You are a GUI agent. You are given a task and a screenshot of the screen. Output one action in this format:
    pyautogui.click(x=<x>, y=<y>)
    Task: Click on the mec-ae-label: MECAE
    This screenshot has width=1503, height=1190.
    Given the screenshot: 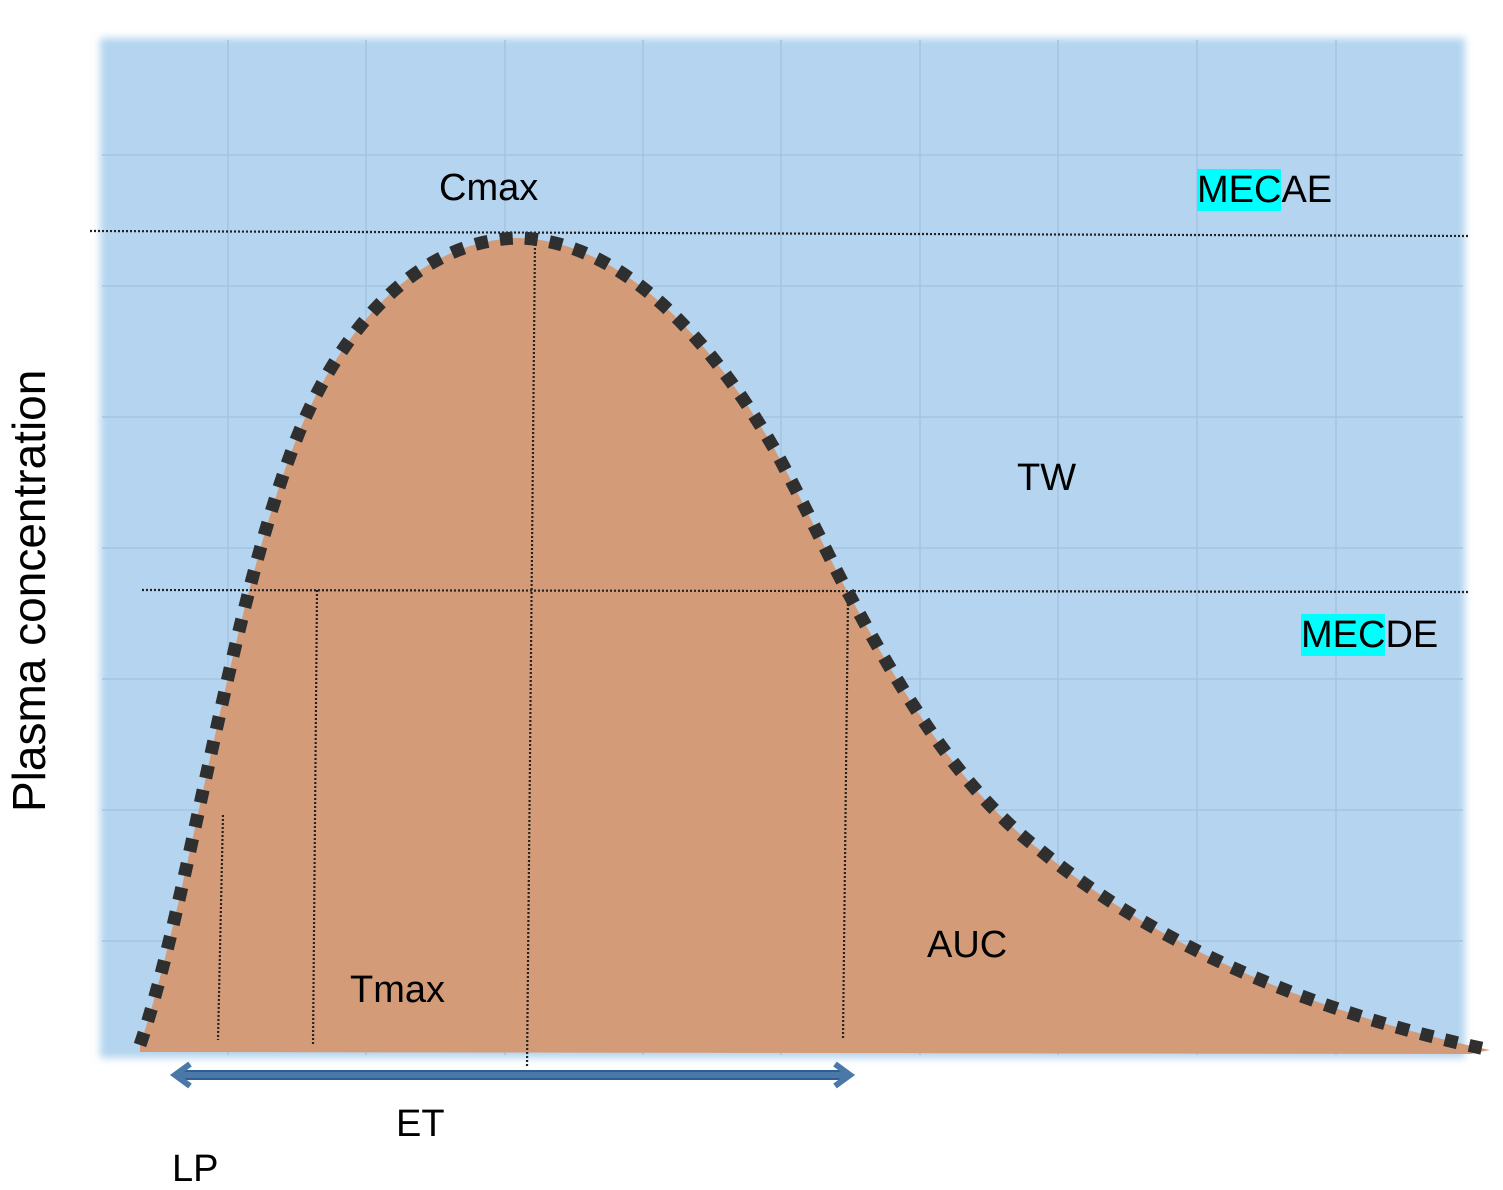 What is the action you would take?
    pyautogui.click(x=1265, y=190)
    